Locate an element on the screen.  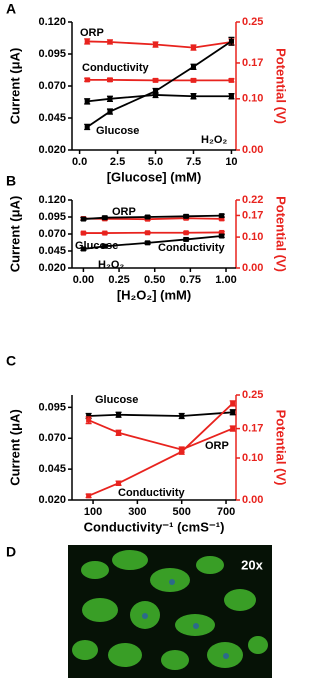
x-tick-label: 0.25 is located at coordinates (118, 280).